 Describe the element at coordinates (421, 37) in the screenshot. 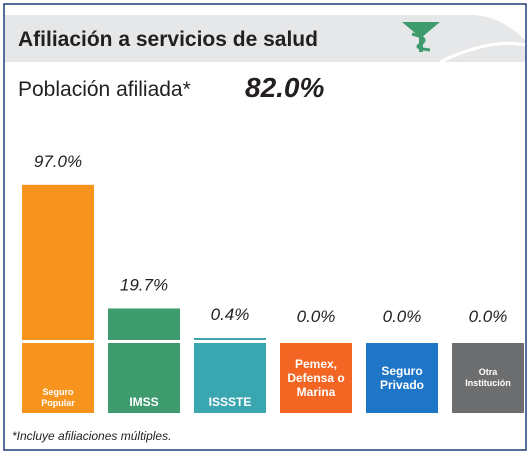

I see `caduceus-icon` at that location.